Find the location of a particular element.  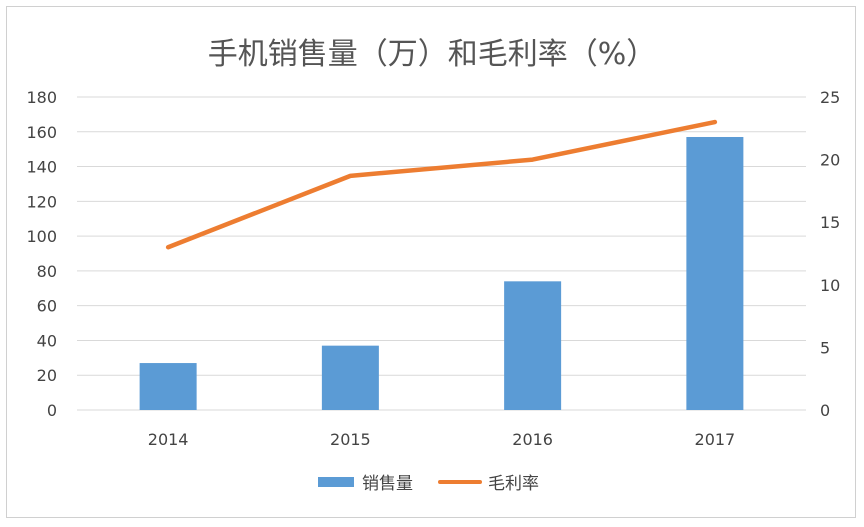

left-tick-label: 40 is located at coordinates (47, 340).